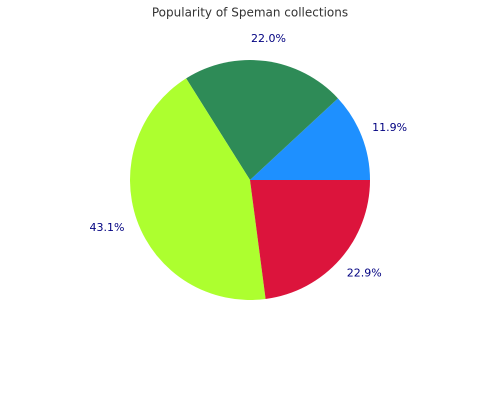  Describe the element at coordinates (106, 227) in the screenshot. I see `data-label: 43.1%` at that location.